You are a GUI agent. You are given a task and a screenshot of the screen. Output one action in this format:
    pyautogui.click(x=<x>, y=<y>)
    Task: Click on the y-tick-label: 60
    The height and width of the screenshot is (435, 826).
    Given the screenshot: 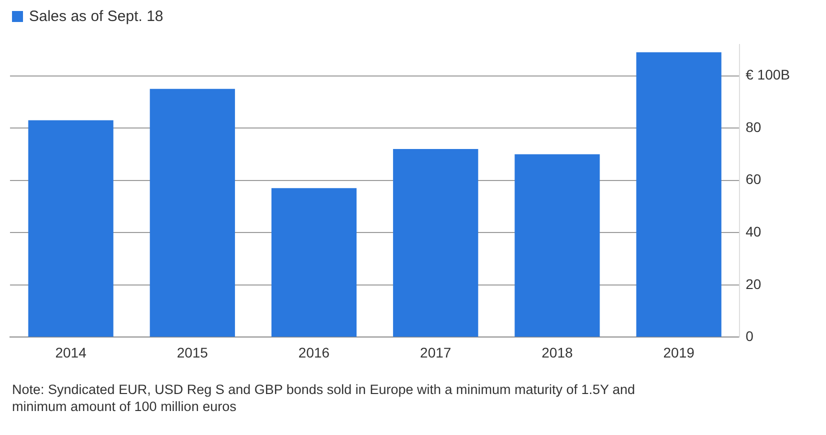 What is the action you would take?
    pyautogui.click(x=754, y=179)
    